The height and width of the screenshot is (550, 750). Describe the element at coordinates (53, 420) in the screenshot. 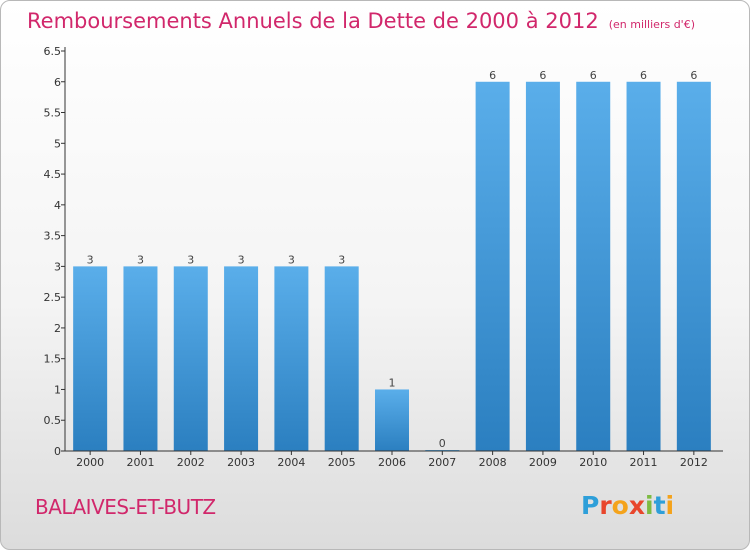

I see `y-tick-label: 0.5` at that location.